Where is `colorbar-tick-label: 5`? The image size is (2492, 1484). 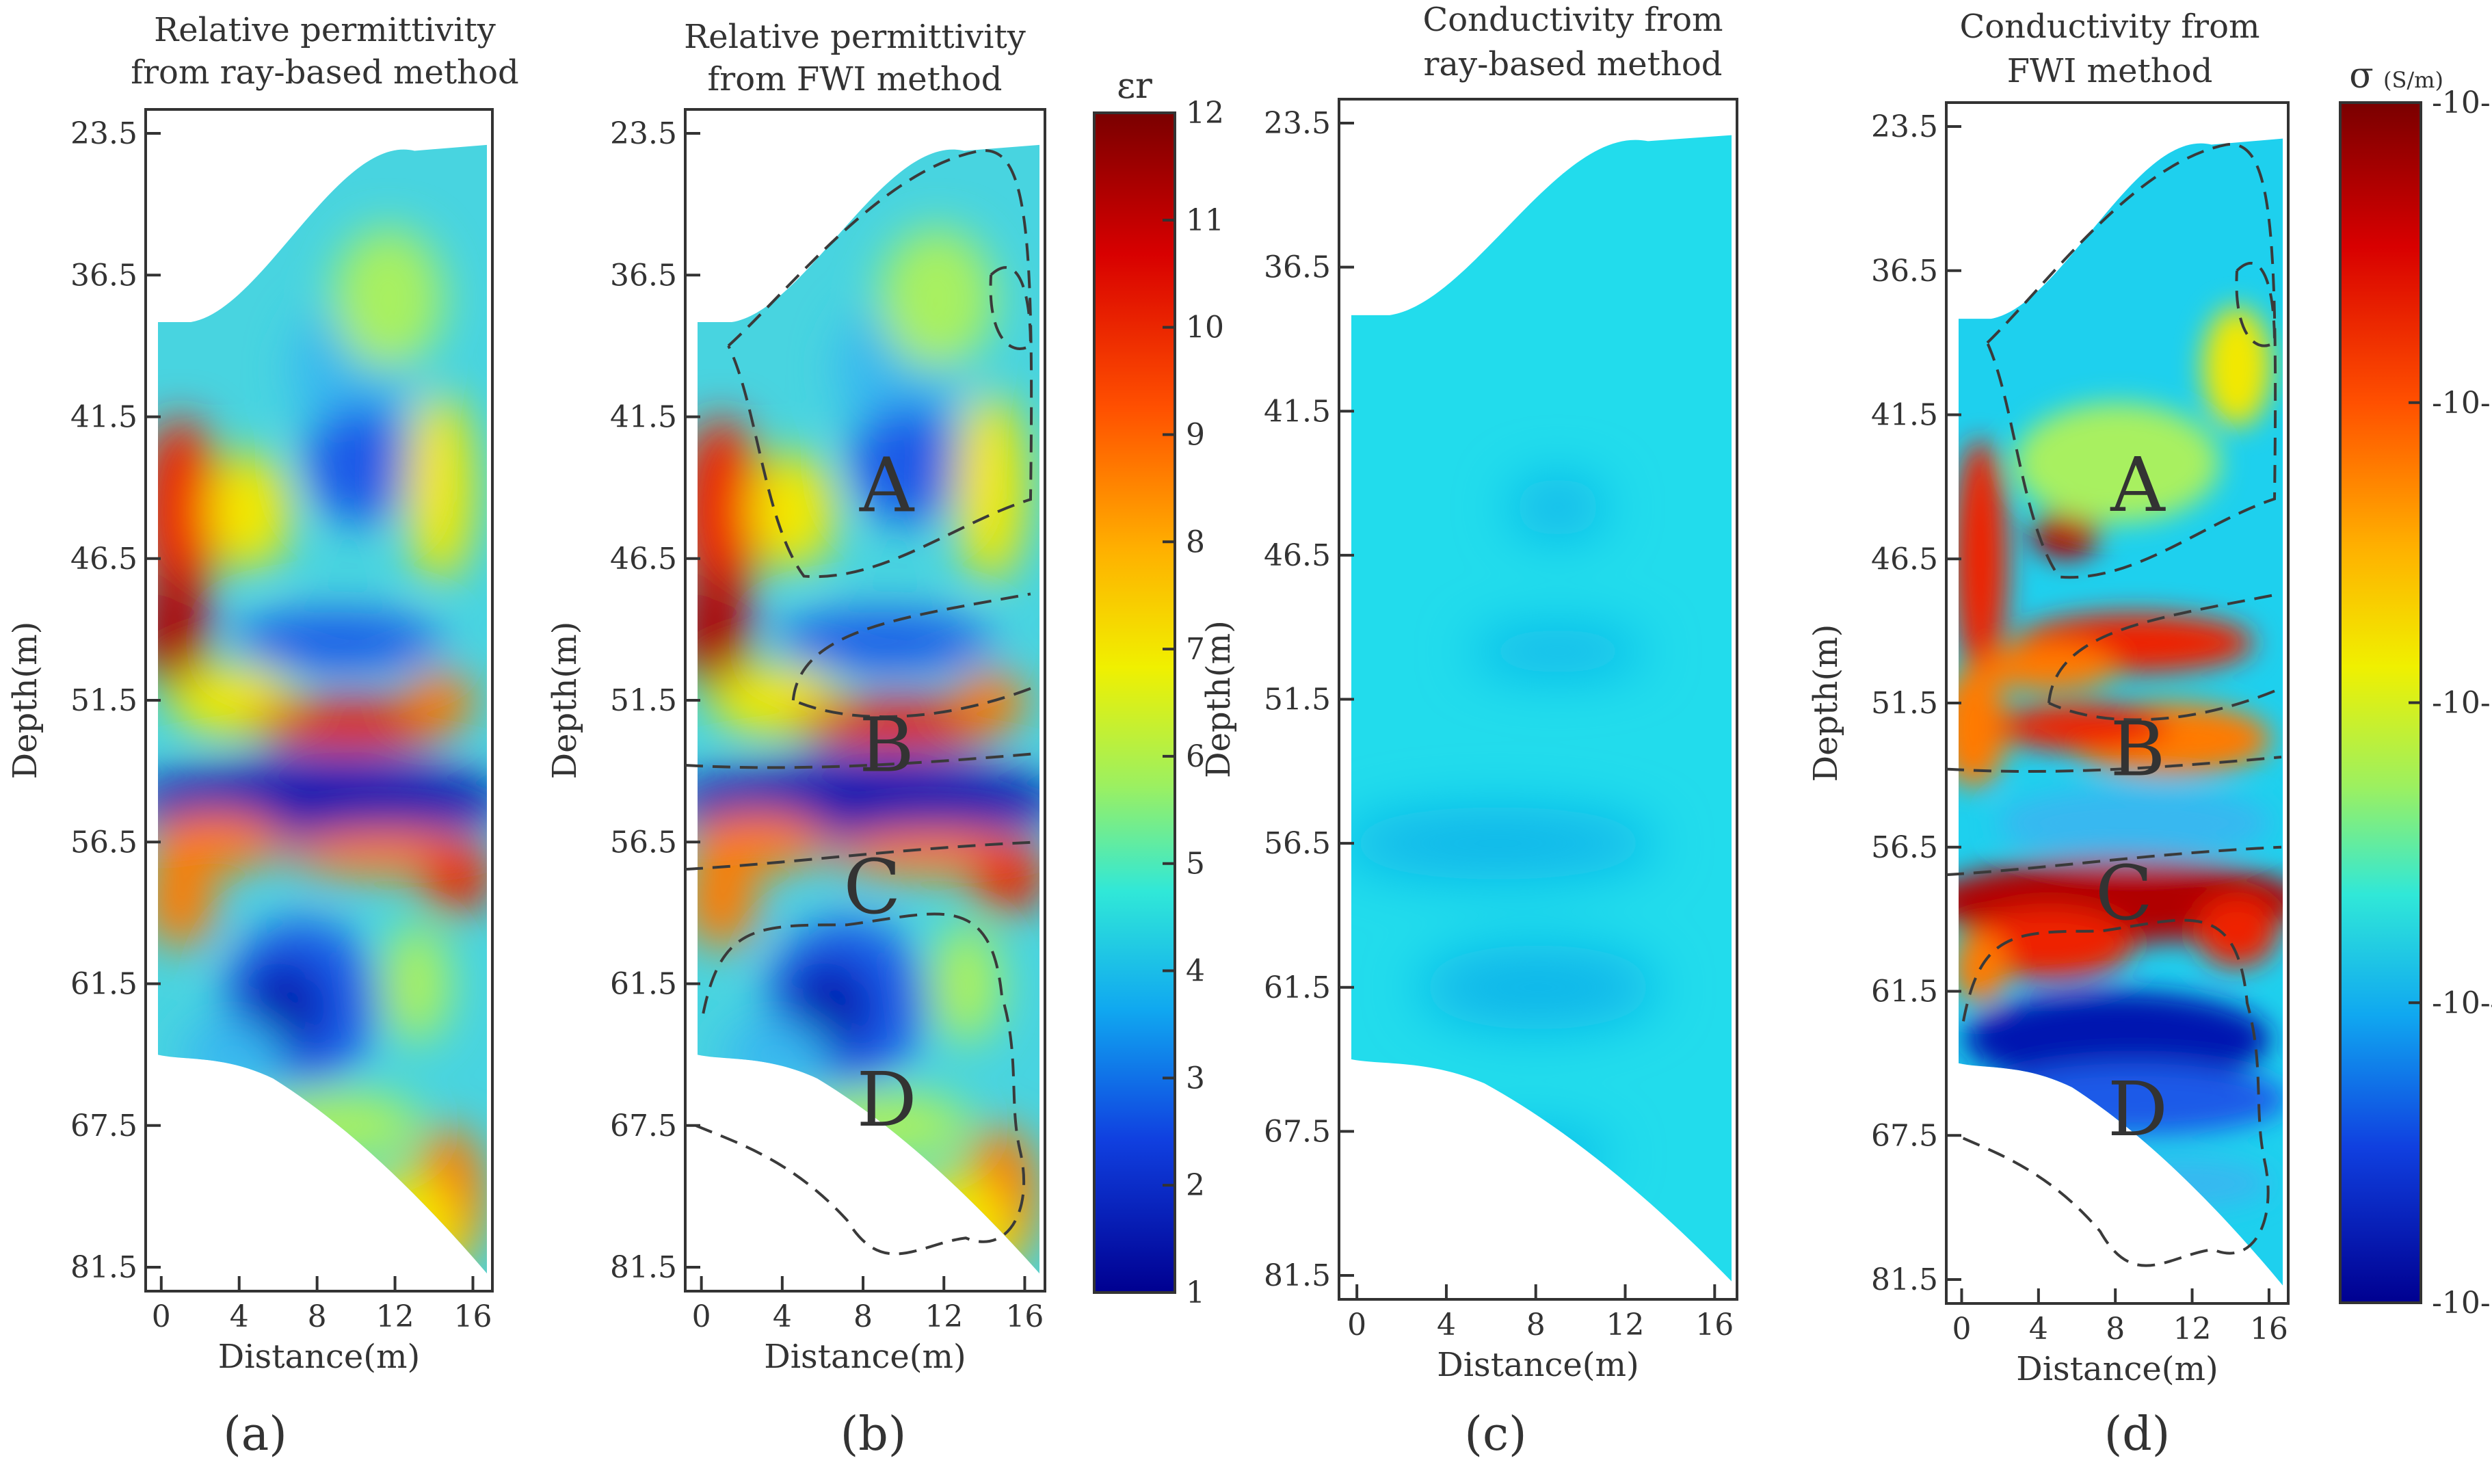
colorbar-tick-label: 5 is located at coordinates (1195, 864).